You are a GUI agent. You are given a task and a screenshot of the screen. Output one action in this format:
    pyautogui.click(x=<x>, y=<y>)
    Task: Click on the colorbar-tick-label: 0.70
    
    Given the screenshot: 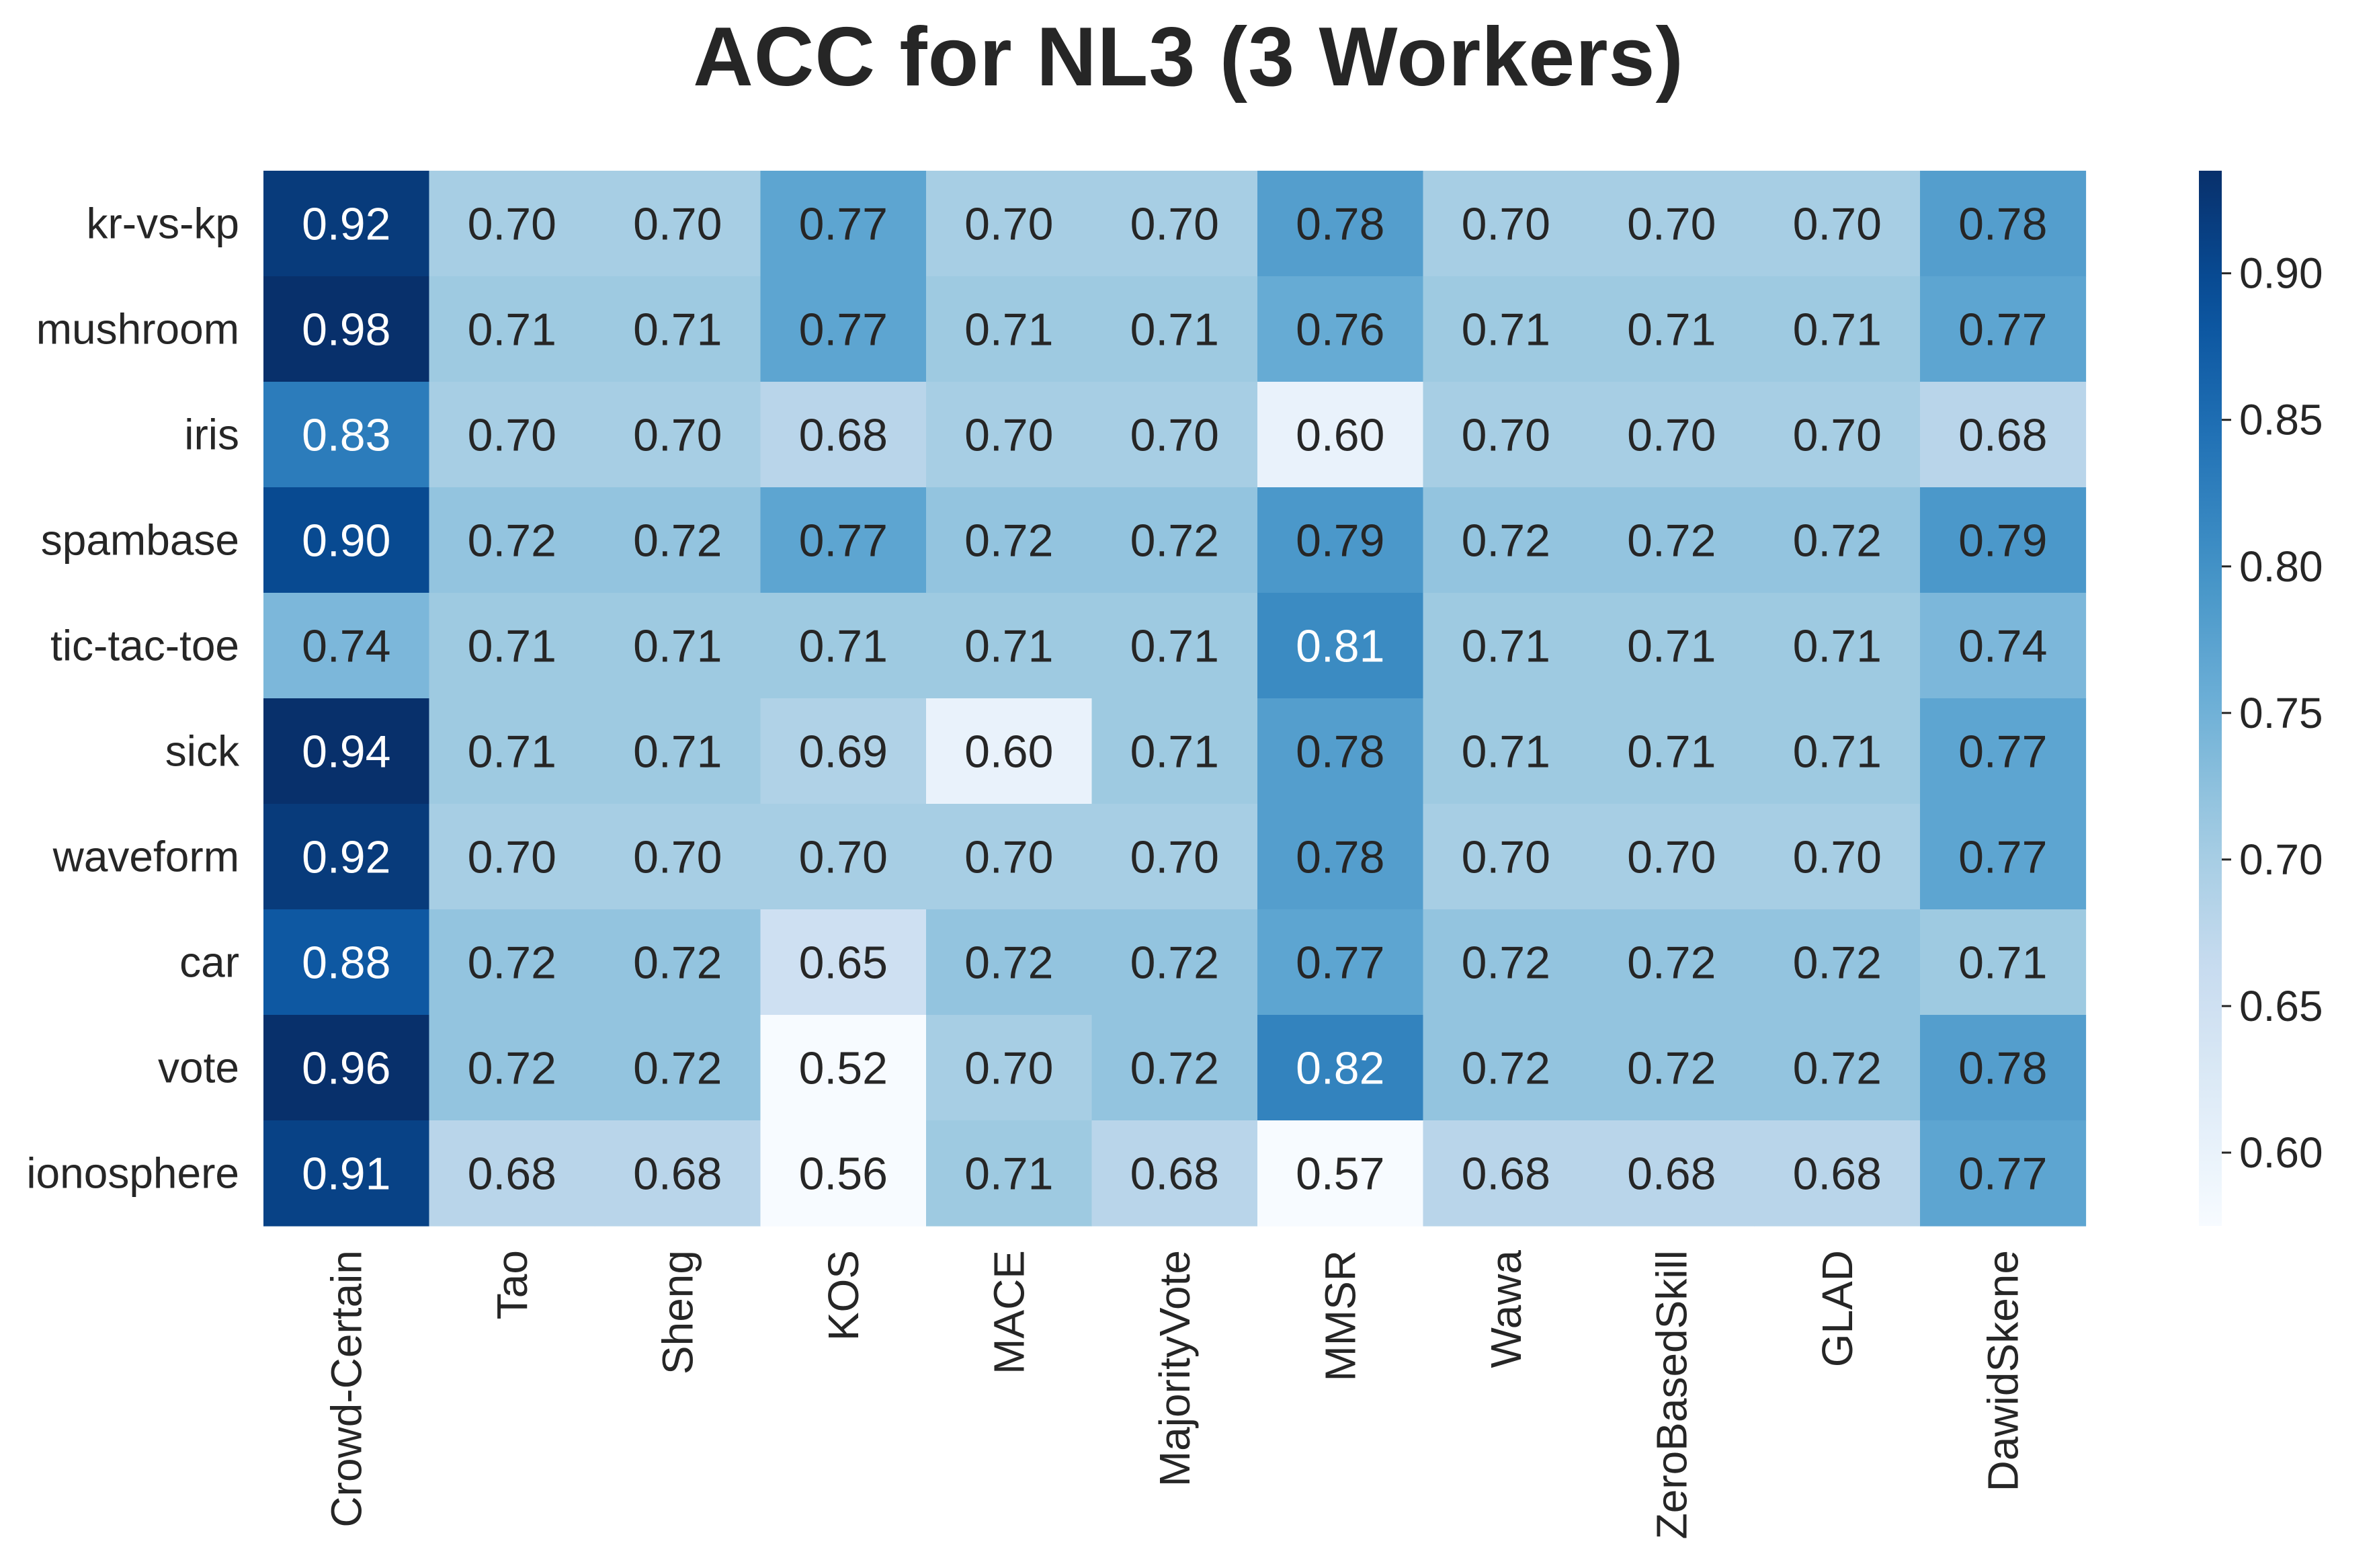 What is the action you would take?
    pyautogui.click(x=2281, y=860)
    